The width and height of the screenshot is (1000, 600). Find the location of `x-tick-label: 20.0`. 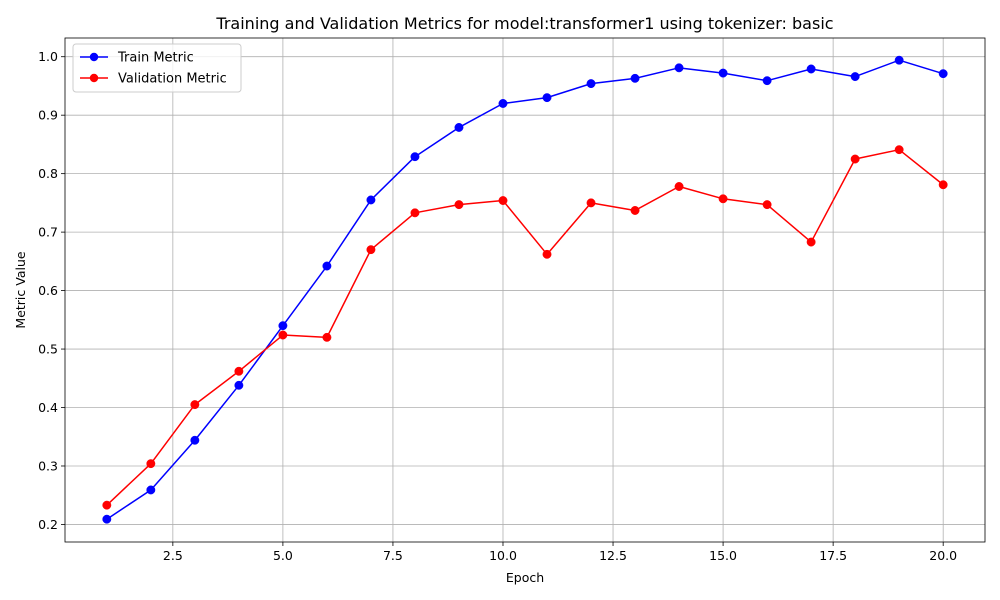

x-tick-label: 20.0 is located at coordinates (943, 555).